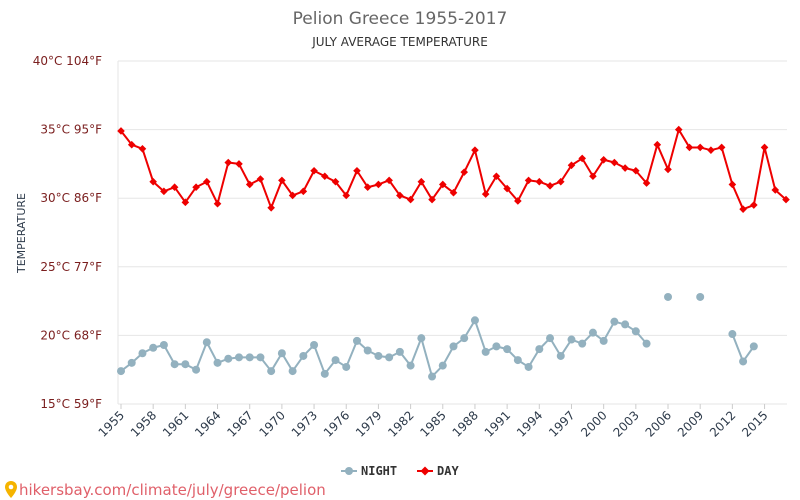 The image size is (800, 500). Describe the element at coordinates (561, 423) in the screenshot. I see `x-tick-label: 1997` at that location.